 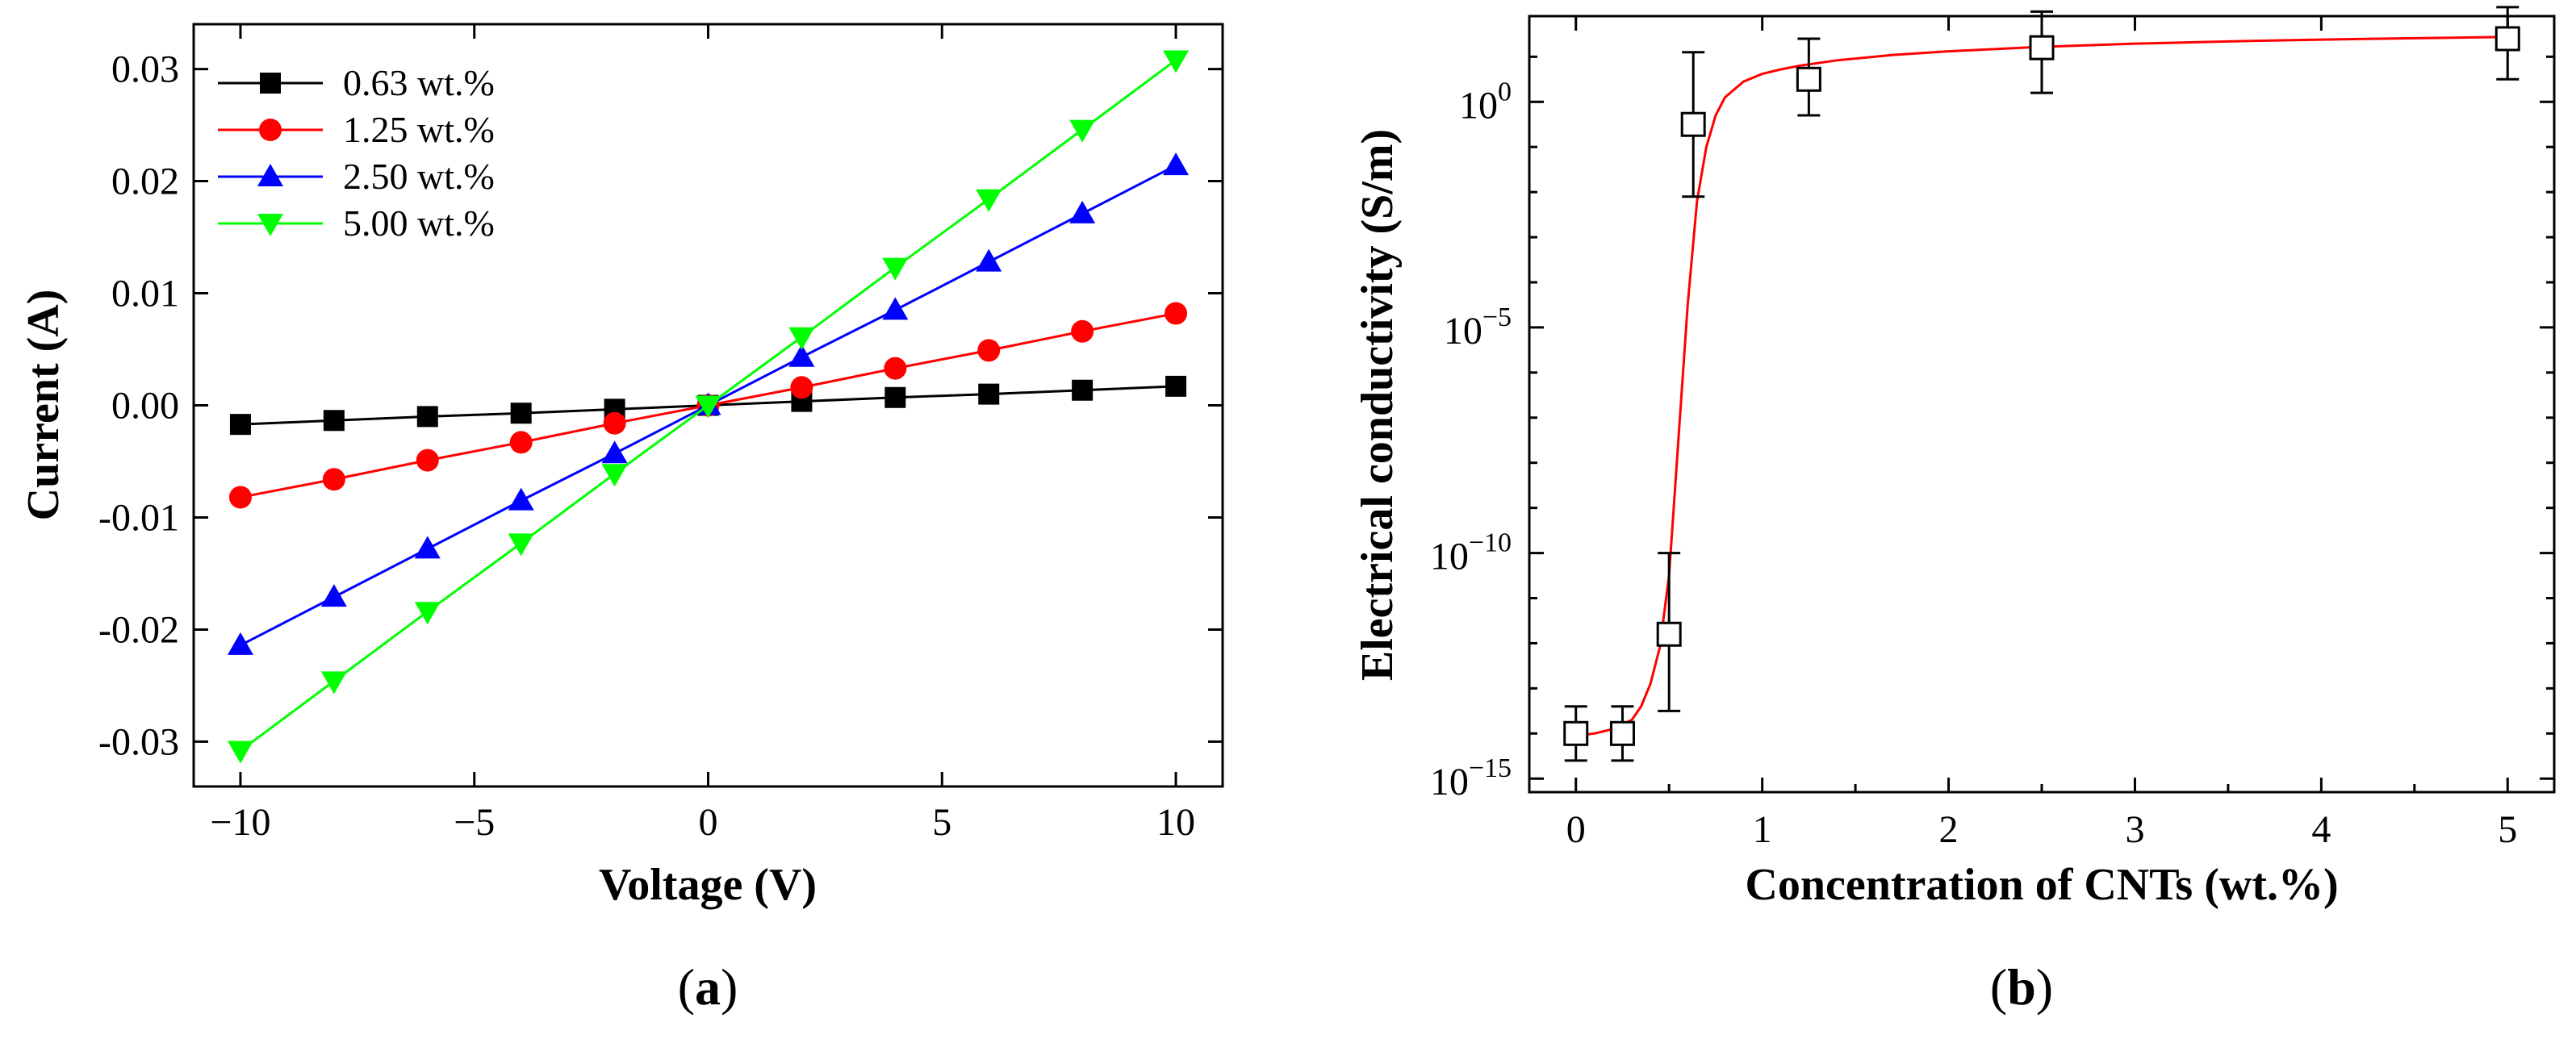 I want to click on panel-b-y-axis-title: Electrical conductivity (S/m), so click(x=1378, y=405).